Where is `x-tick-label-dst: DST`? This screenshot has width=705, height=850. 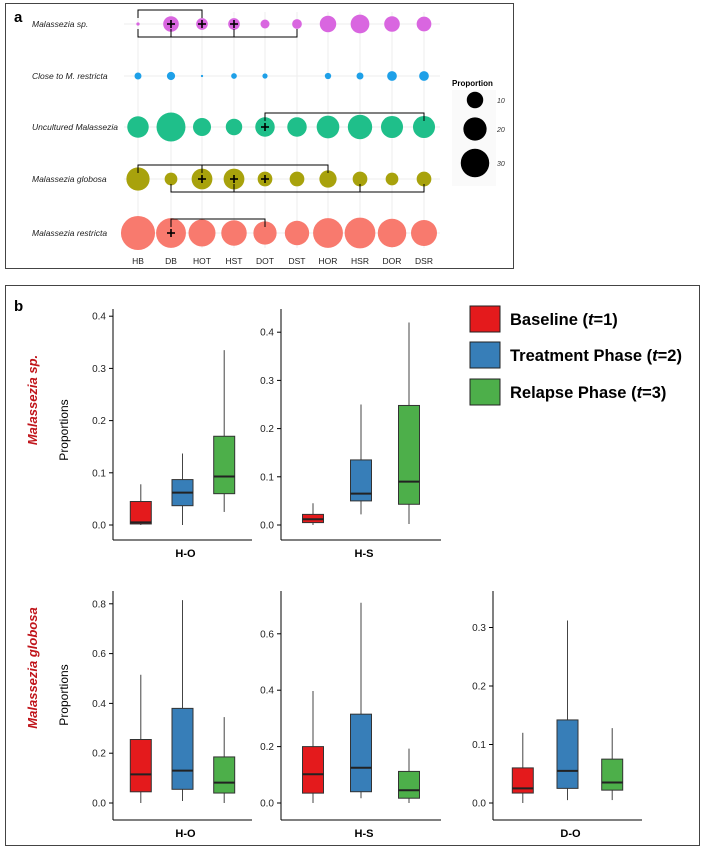 x-tick-label-dst: DST is located at coordinates (297, 261).